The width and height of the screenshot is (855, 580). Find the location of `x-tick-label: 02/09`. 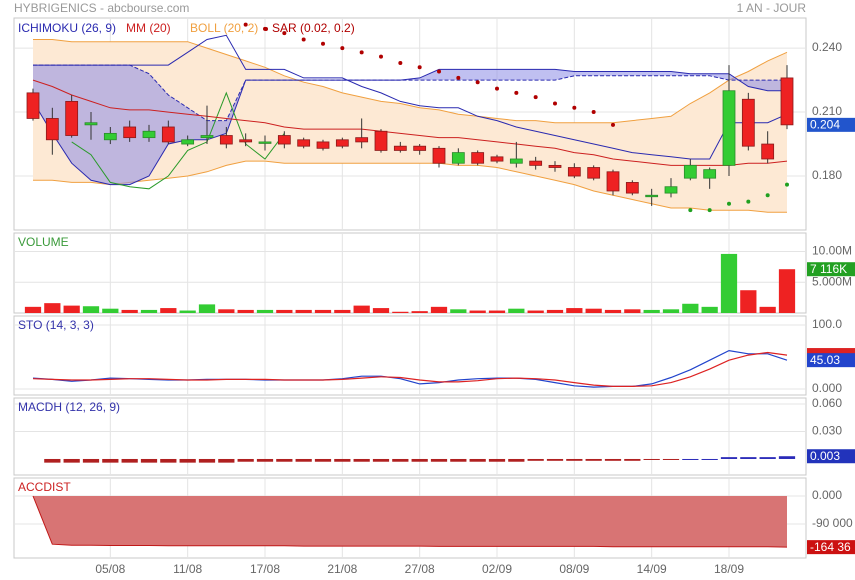

x-tick-label: 02/09 is located at coordinates (497, 569).